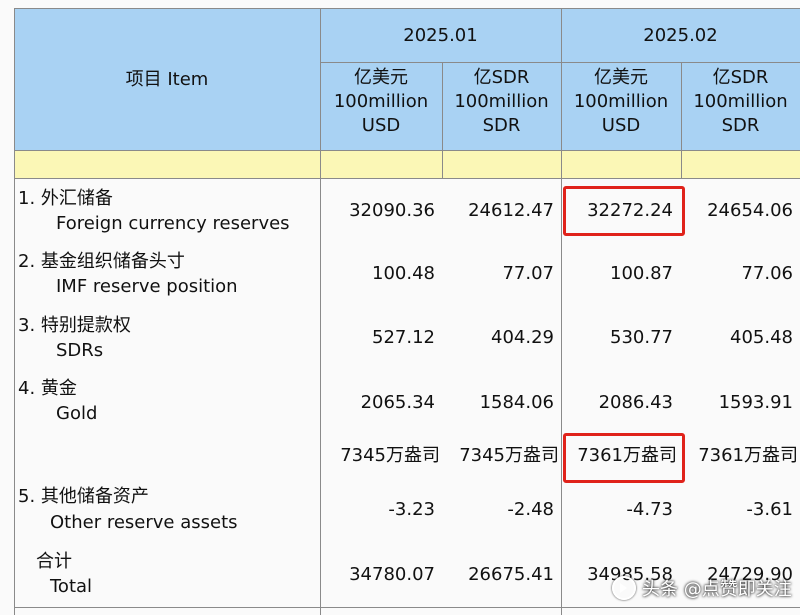 This screenshot has width=800, height=615. I want to click on table-cell: 1593.91, so click(755, 402).